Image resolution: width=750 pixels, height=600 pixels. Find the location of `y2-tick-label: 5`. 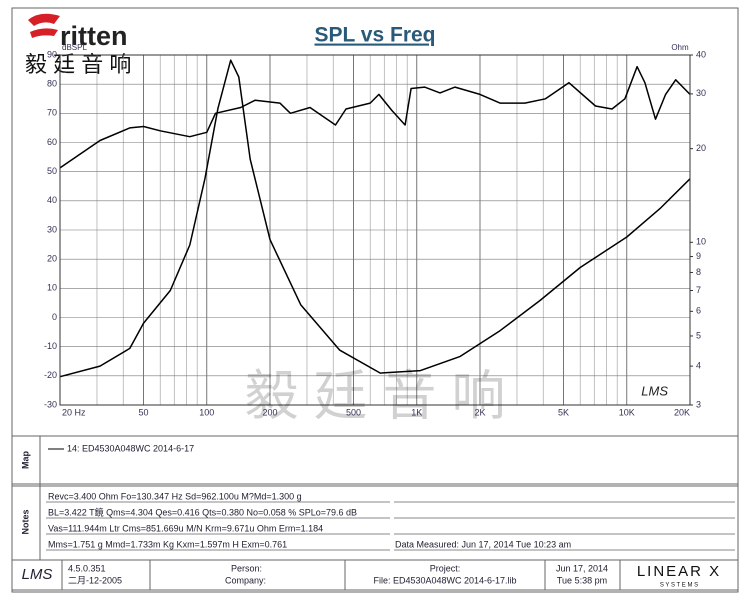

y2-tick-label: 5 is located at coordinates (698, 335).